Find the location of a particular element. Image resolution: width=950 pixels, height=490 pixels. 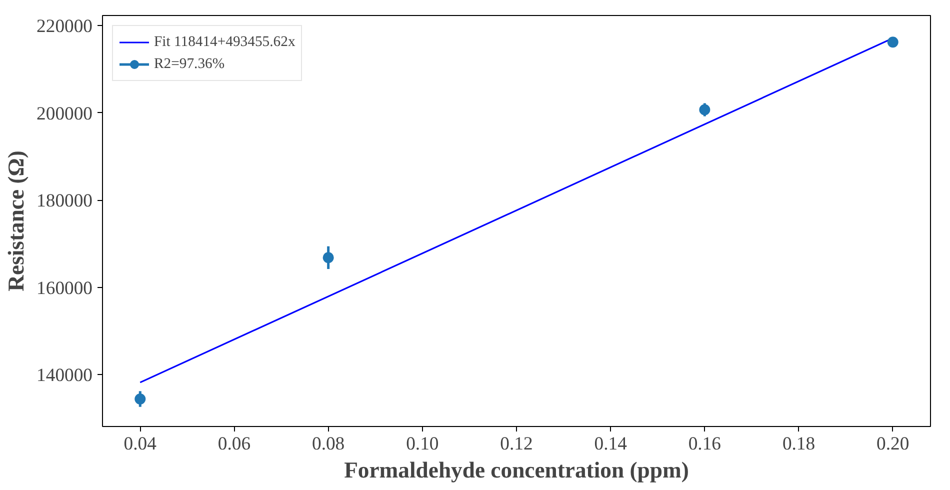

x-tick-label: 0.06 is located at coordinates (234, 444).